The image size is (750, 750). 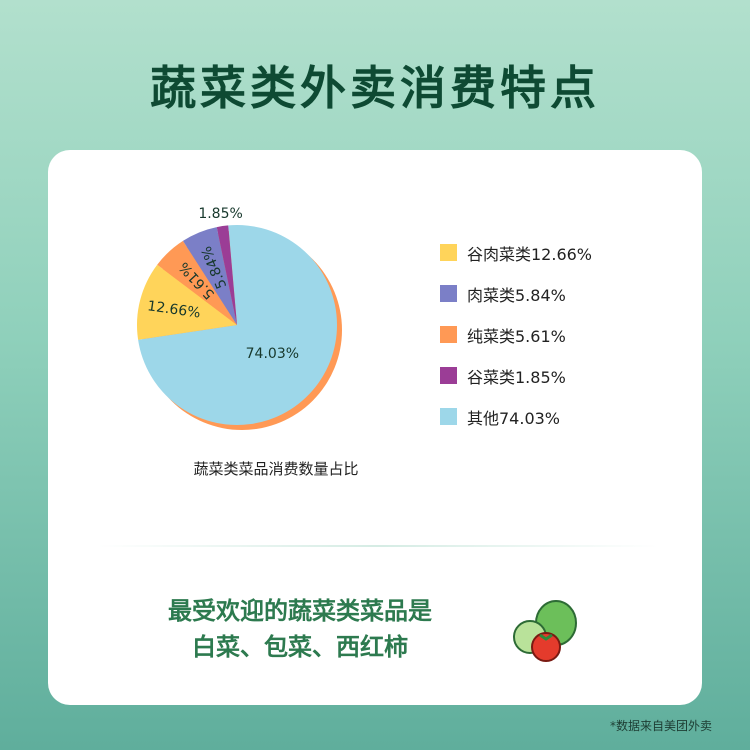 What do you see at coordinates (545, 631) in the screenshot?
I see `vegetables-illustration-icon` at bounding box center [545, 631].